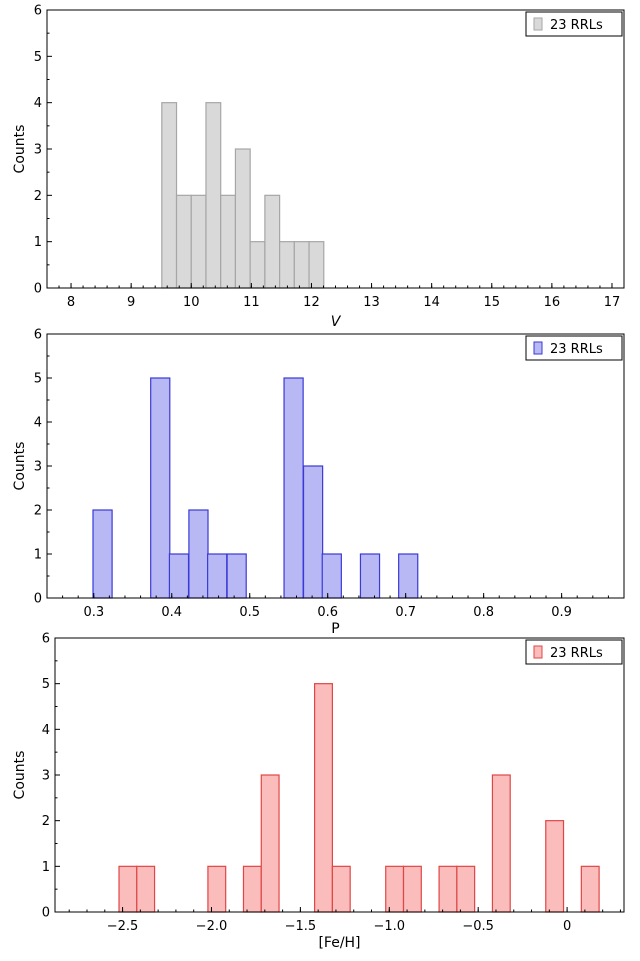 This screenshot has width=640, height=961. What do you see at coordinates (191, 302) in the screenshot?
I see `x-tick-label: 10` at bounding box center [191, 302].